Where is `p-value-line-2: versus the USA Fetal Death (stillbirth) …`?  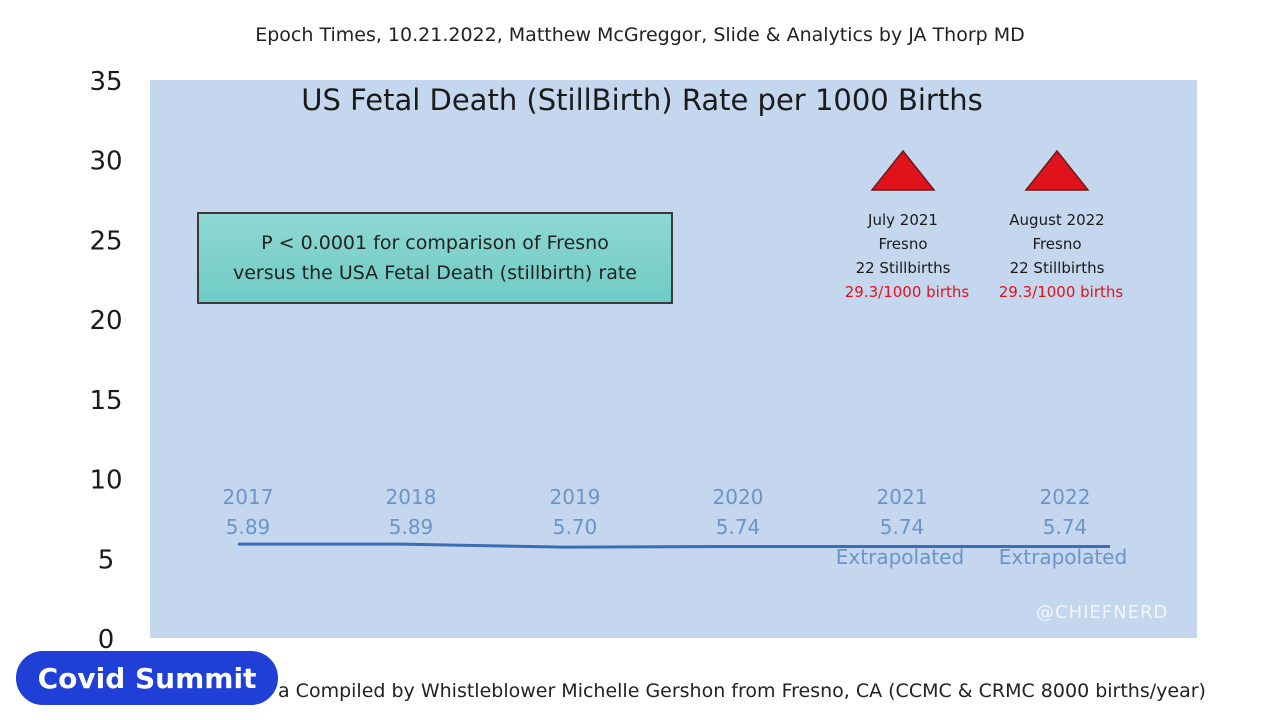
p-value-line-2: versus the USA Fetal Death (stillbirth) … is located at coordinates (435, 273).